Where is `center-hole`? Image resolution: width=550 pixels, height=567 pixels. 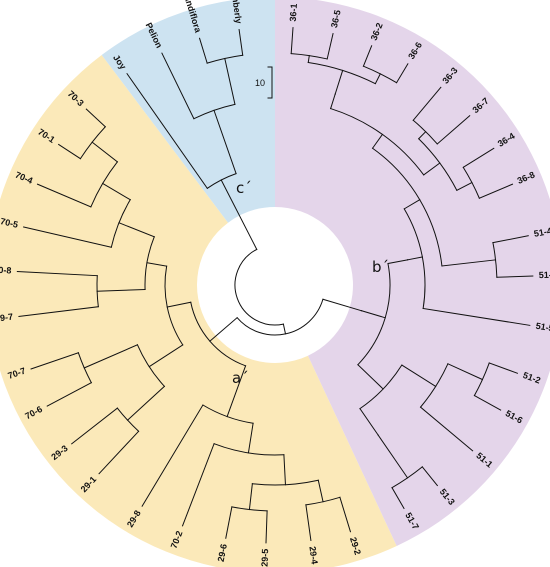 center-hole is located at coordinates (275, 285).